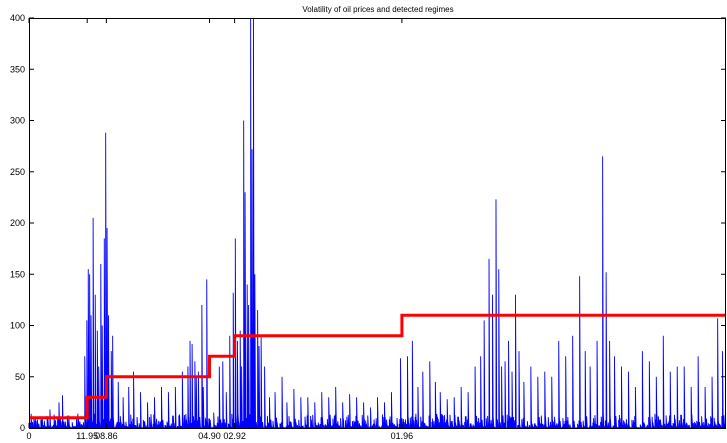 The height and width of the screenshot is (443, 727). Describe the element at coordinates (106, 436) in the screenshot. I see `x-tick-label: 08.86` at that location.